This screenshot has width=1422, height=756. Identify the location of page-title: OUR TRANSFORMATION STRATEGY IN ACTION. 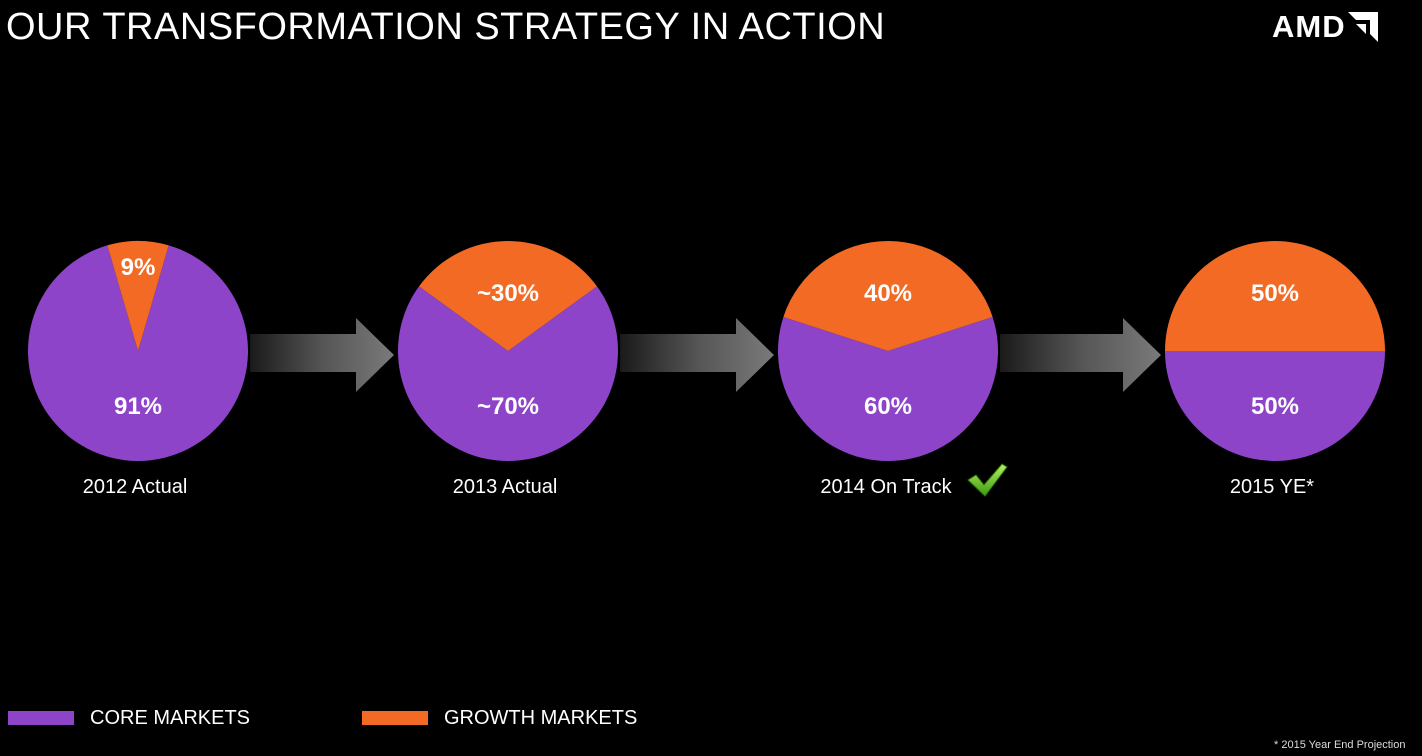
(446, 27).